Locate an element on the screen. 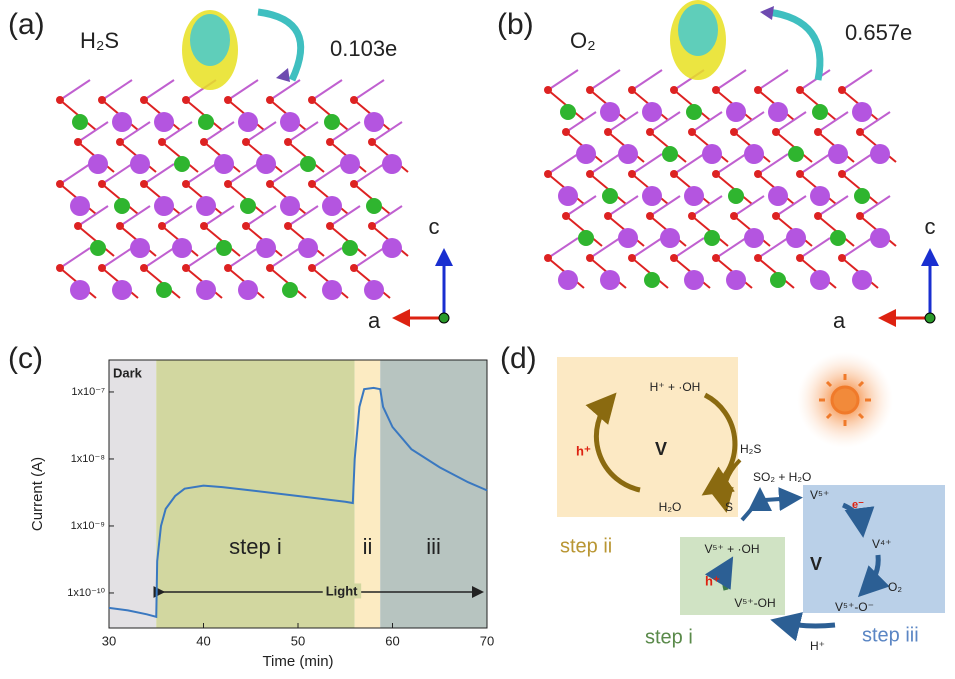 The height and width of the screenshot is (679, 955). sun is located at coordinates (845, 400).